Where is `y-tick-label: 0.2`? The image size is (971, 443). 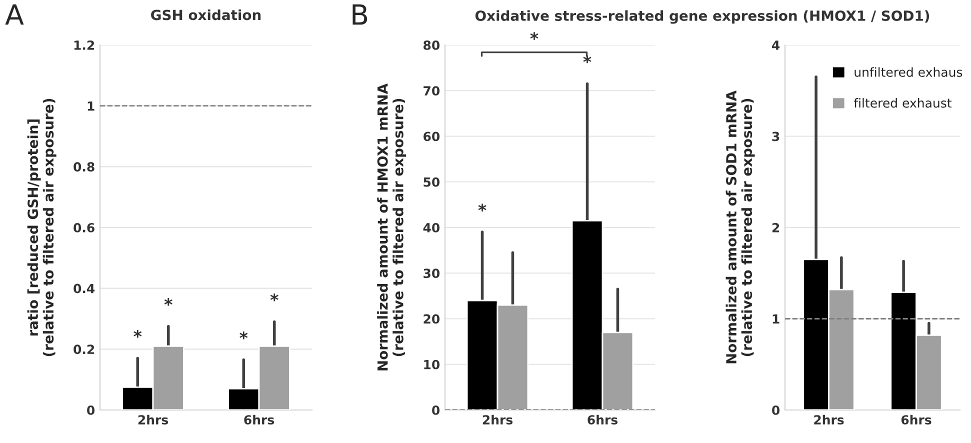
y-tick-label: 0.2 is located at coordinates (84, 349).